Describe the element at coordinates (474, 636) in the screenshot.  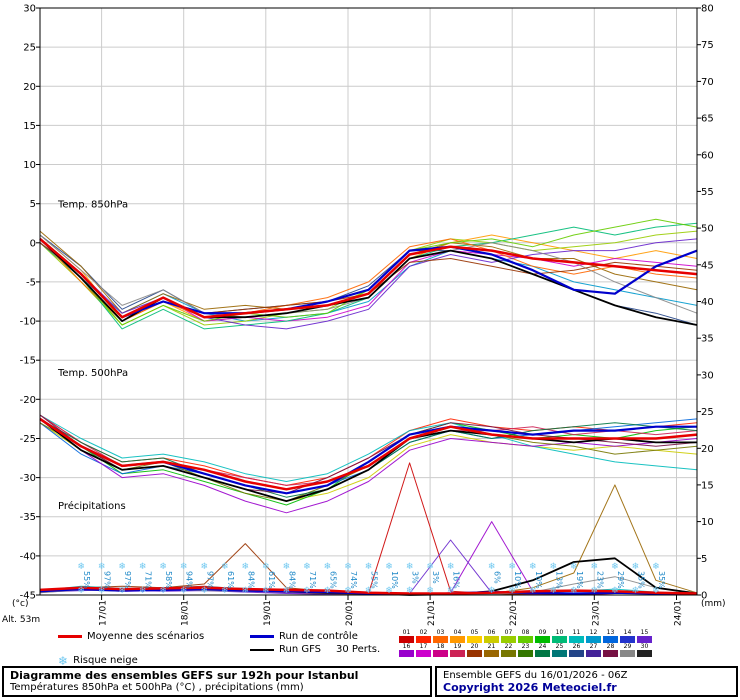
I see `pert-cell: 05` at that location.